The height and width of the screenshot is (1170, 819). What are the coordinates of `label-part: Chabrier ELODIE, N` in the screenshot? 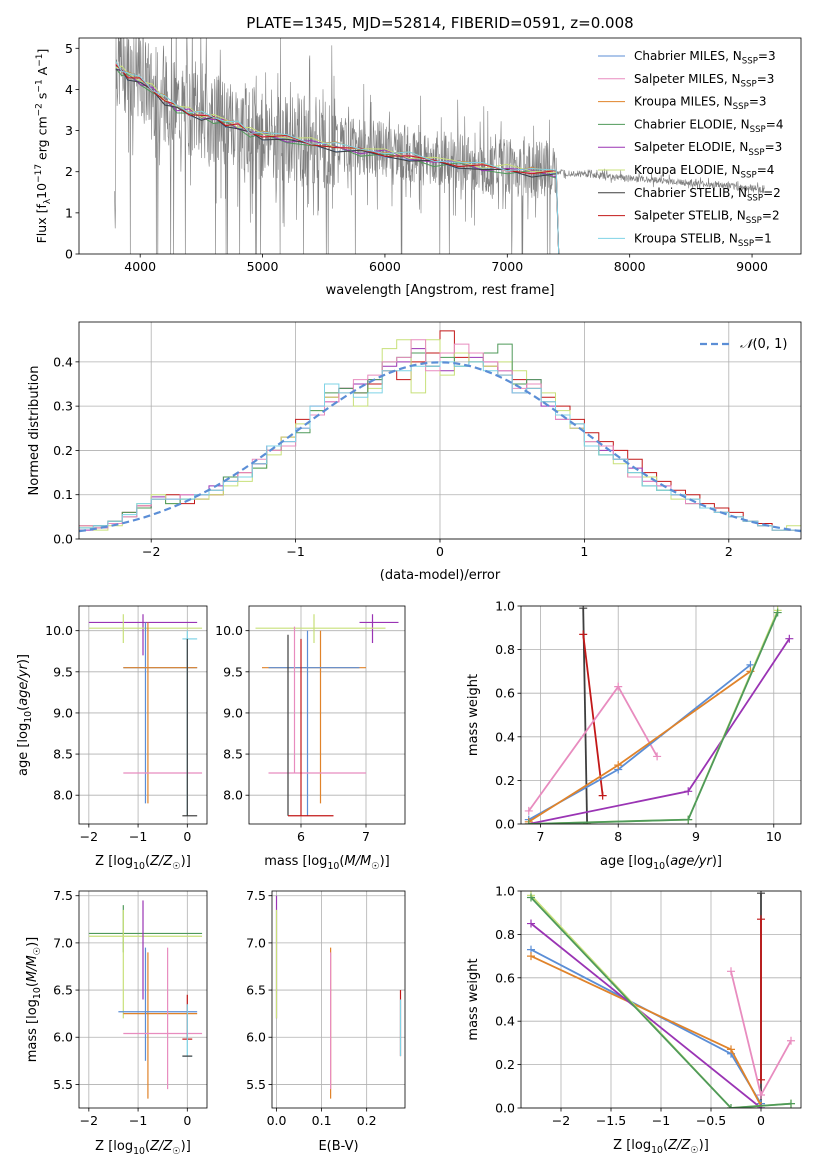 It's located at (692, 124).